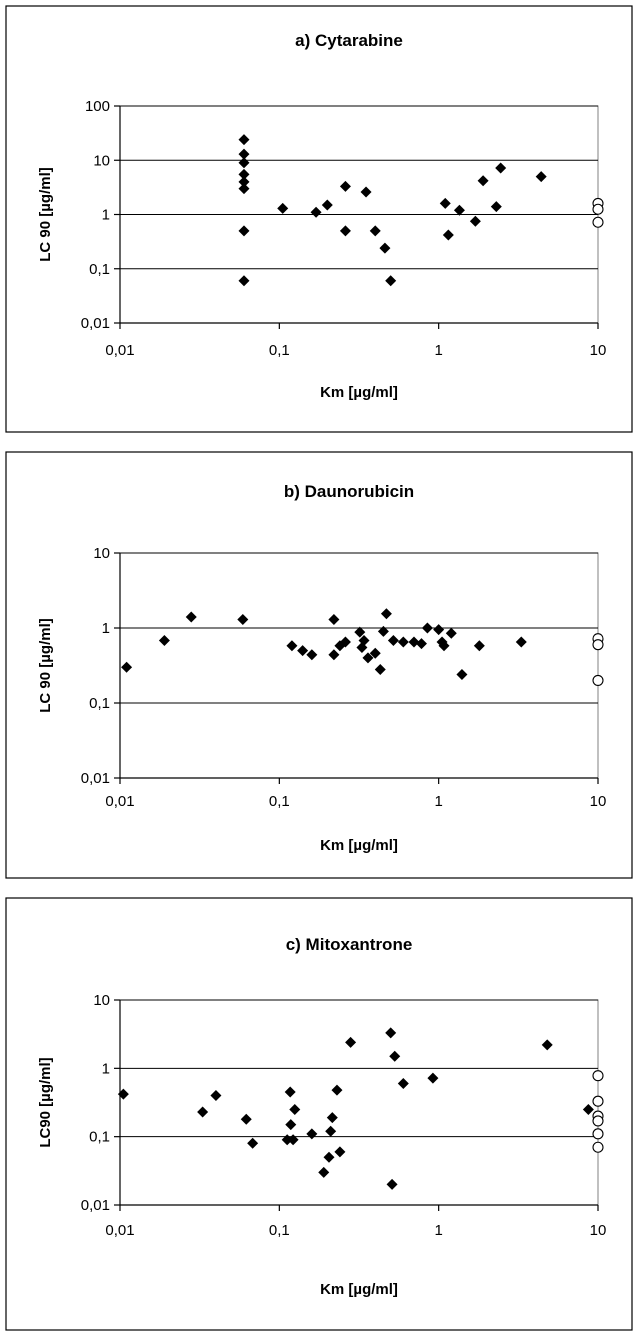 The image size is (634, 1334). I want to click on chart-title: a) Cytarabine, so click(349, 40).